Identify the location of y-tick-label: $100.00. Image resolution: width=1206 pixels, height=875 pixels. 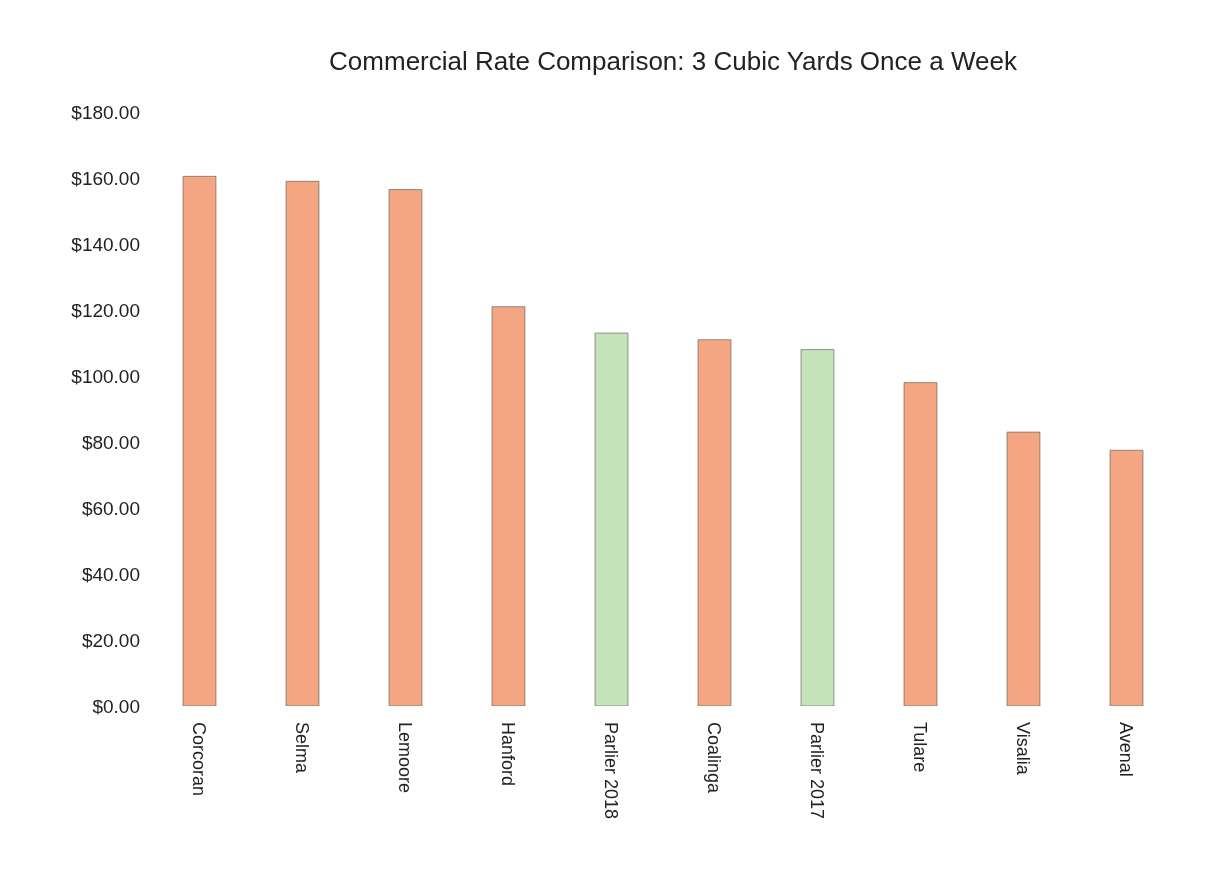
(105, 376).